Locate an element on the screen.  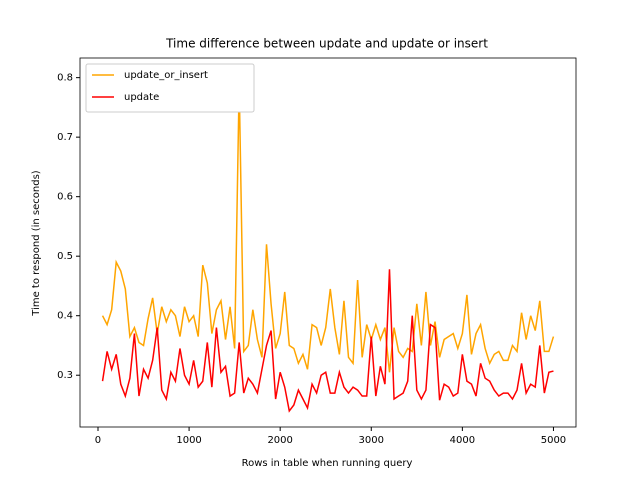
x-tick-label: 3000 is located at coordinates (371, 440).